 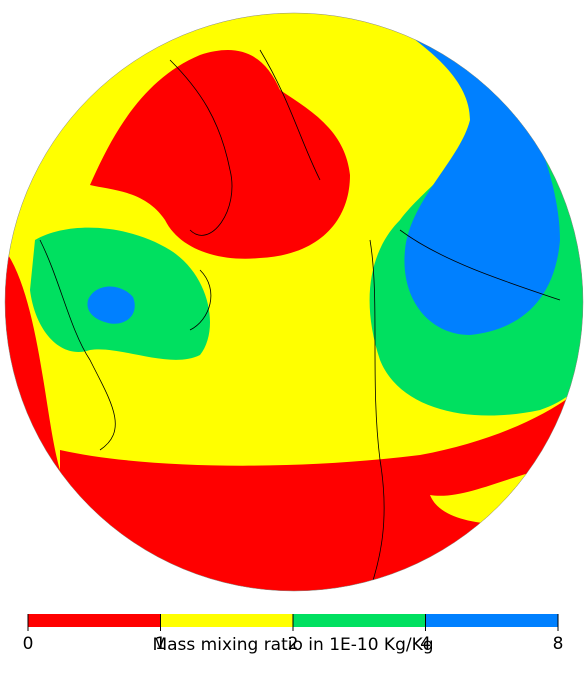 I want to click on colorbar-tick-label: 1, so click(x=160, y=644).